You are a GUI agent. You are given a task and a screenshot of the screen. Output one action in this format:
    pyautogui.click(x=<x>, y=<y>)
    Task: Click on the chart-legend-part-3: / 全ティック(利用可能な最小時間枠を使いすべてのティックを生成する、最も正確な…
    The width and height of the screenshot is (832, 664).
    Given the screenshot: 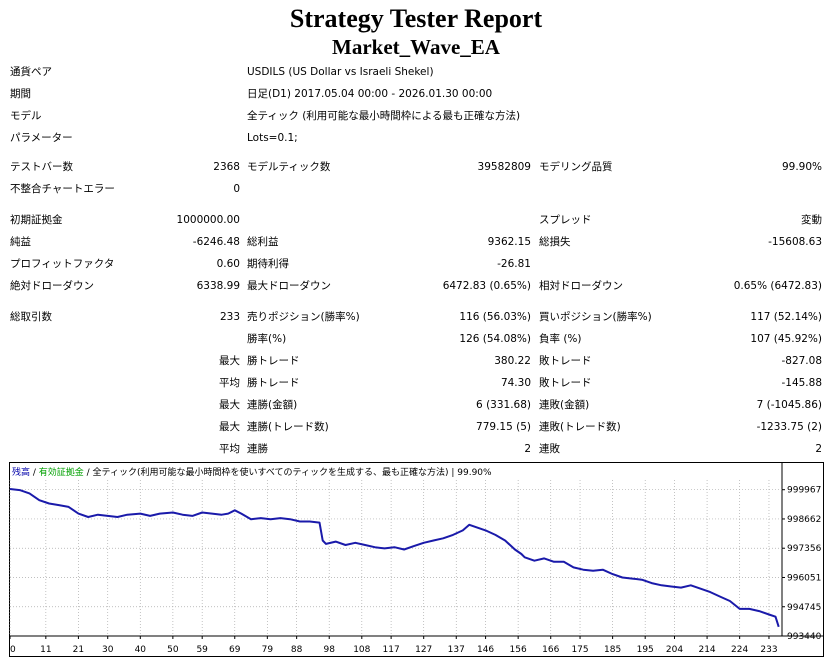 What is the action you would take?
    pyautogui.click(x=288, y=472)
    